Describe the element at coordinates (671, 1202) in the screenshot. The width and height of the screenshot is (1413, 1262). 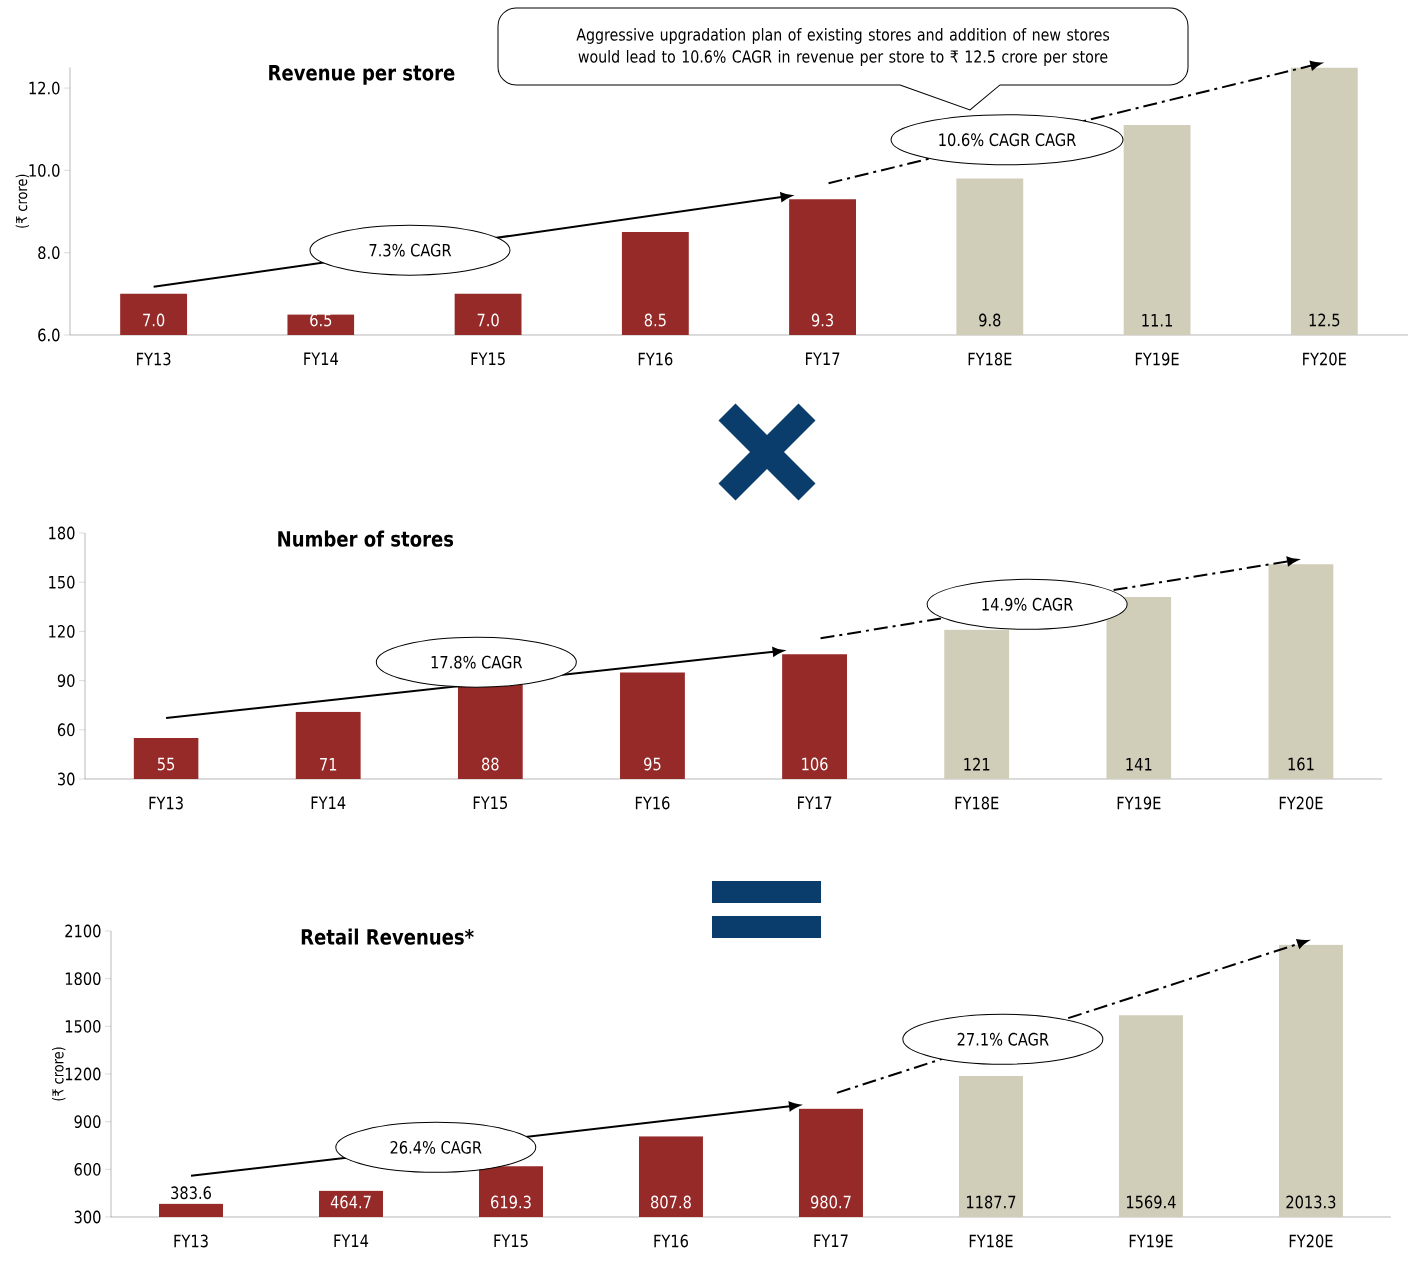
I see `data-label: 807.8` at that location.